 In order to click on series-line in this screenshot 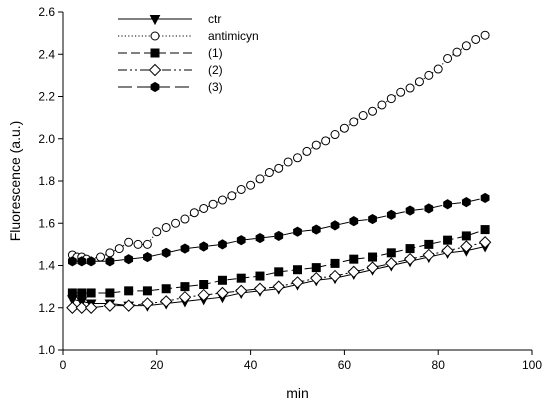, I will do `click(279, 229)`.